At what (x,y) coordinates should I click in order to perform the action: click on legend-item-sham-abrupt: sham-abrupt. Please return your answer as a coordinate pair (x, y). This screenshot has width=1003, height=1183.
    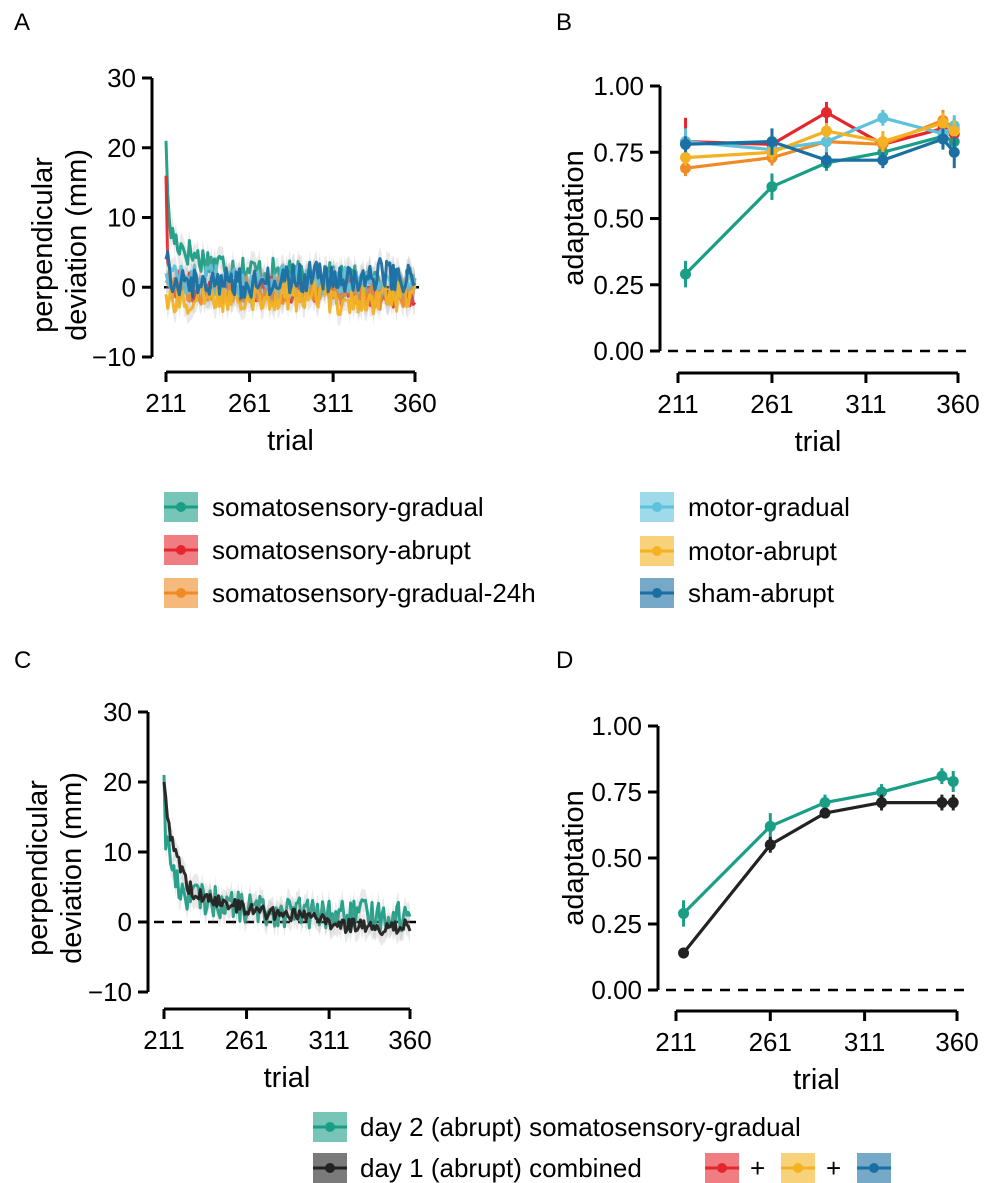
    Looking at the image, I should click on (737, 593).